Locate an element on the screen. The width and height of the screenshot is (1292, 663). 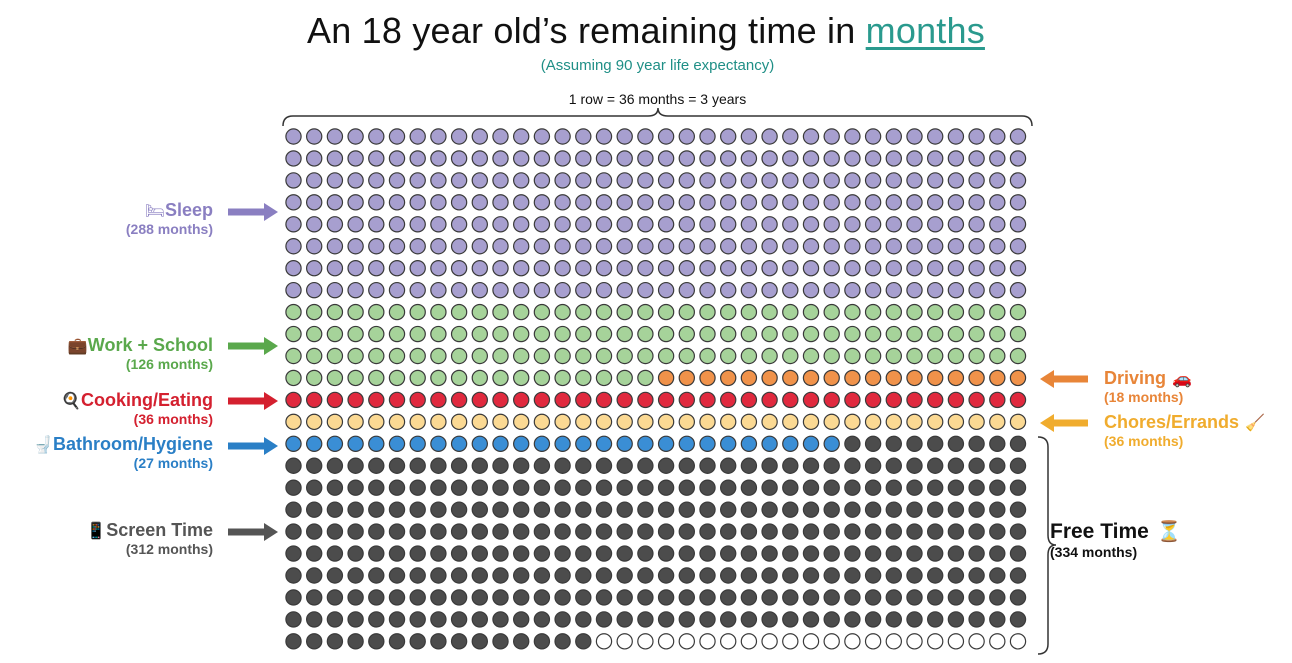
title-highlight: months is located at coordinates (925, 30).